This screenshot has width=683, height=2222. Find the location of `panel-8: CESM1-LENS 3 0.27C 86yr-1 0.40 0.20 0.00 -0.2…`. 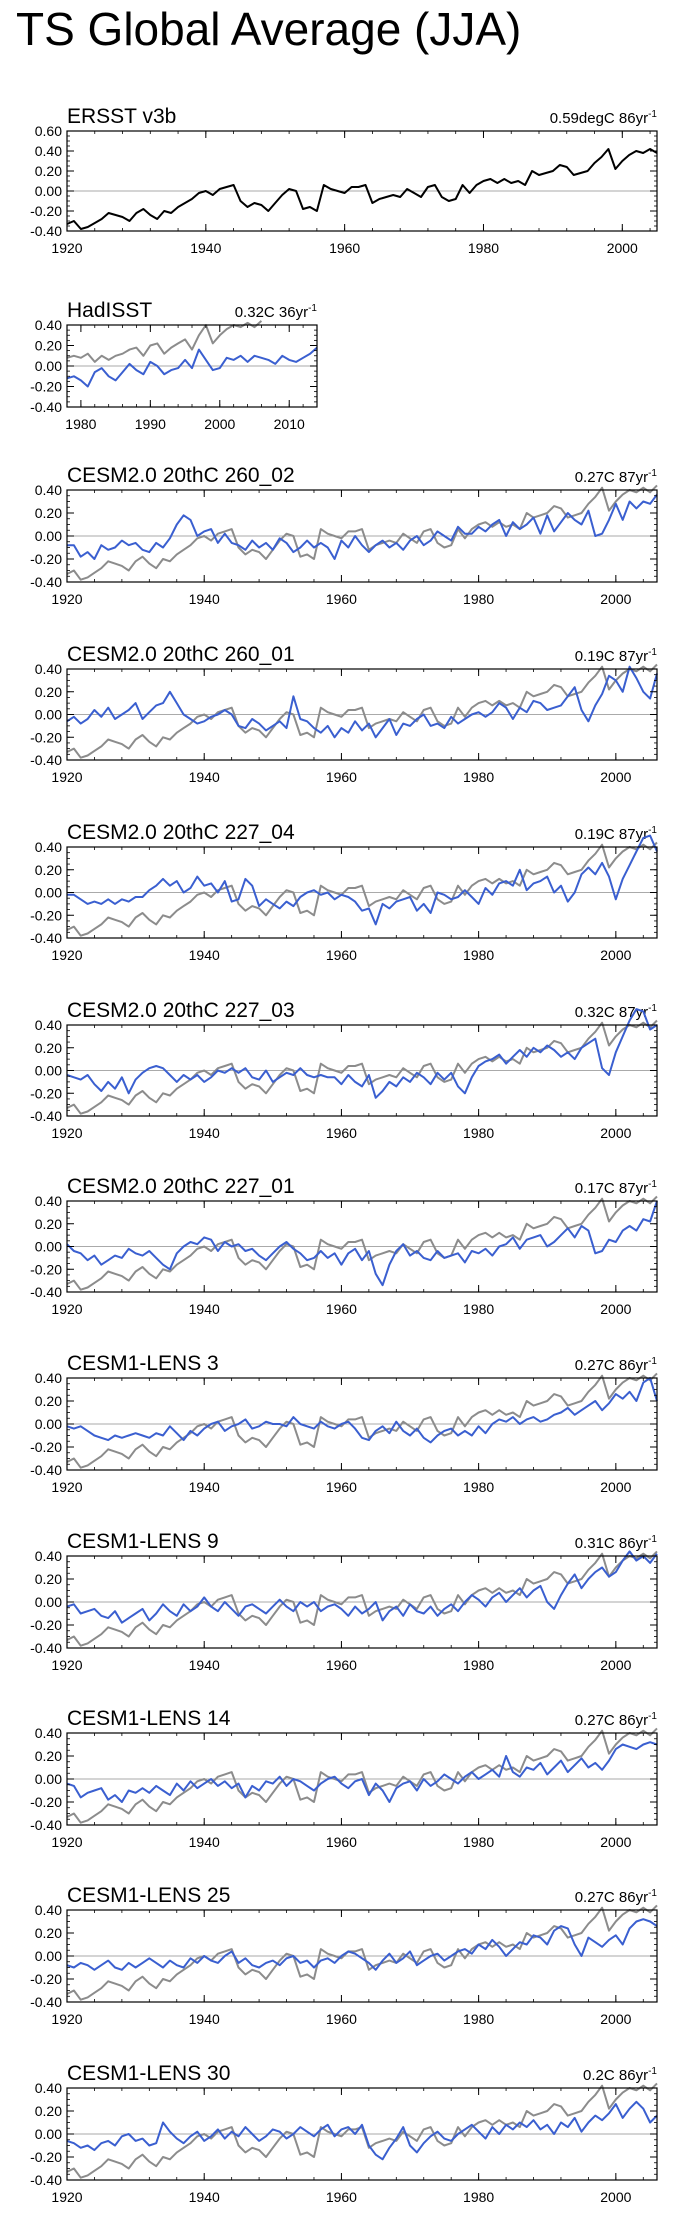

panel-8: CESM1-LENS 3 0.27C 86yr-1 0.40 0.20 0.00 -0.2… is located at coordinates (344, 1423).